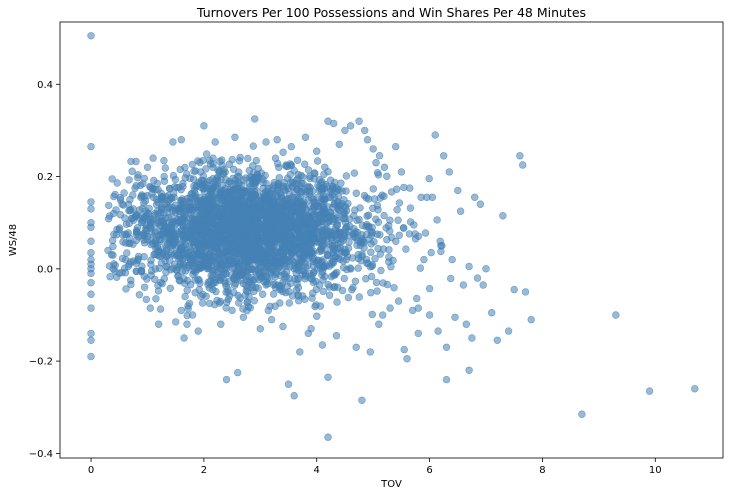 This screenshot has width=732, height=500. I want to click on x-tick-label: 6, so click(429, 470).